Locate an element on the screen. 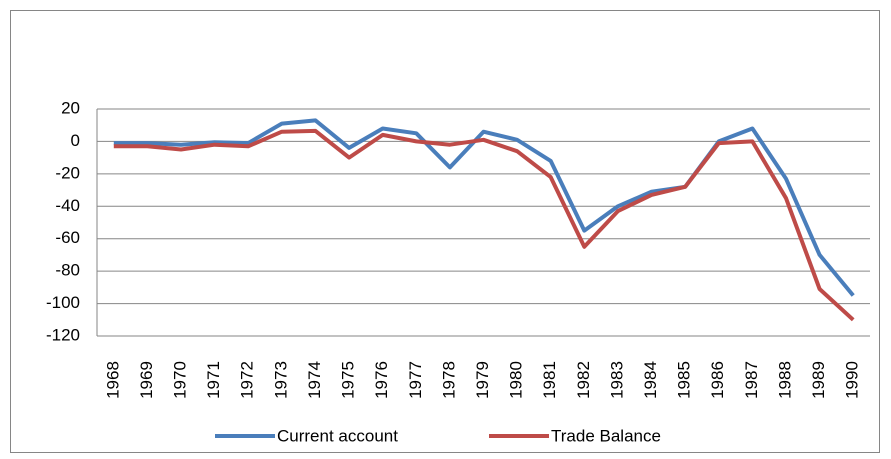  x-tick-label: 1987 is located at coordinates (751, 380).